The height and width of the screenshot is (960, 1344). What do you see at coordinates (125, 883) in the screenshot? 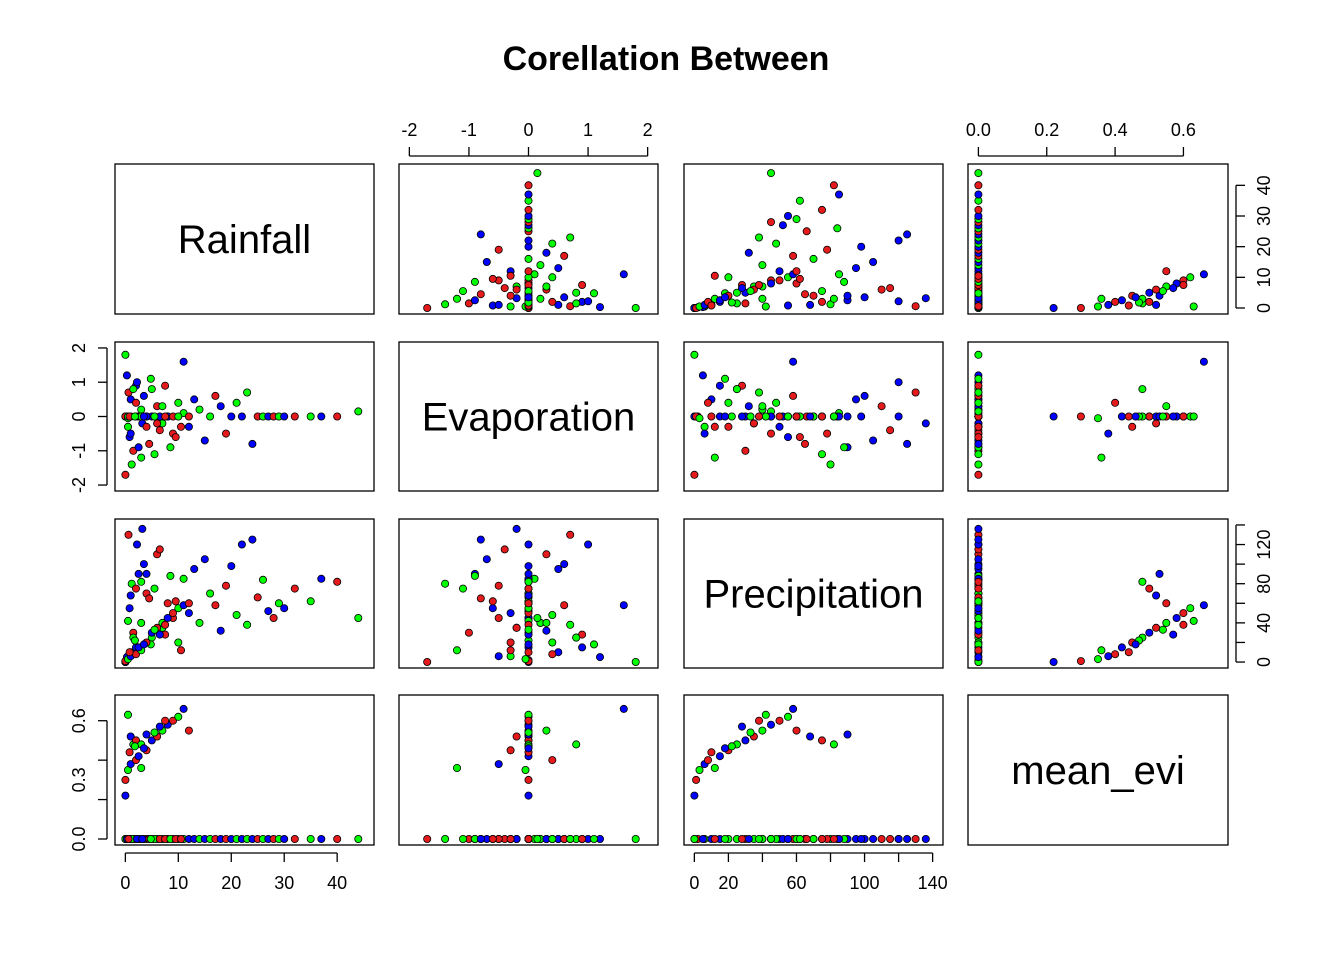
I see `tick-label: 0` at bounding box center [125, 883].